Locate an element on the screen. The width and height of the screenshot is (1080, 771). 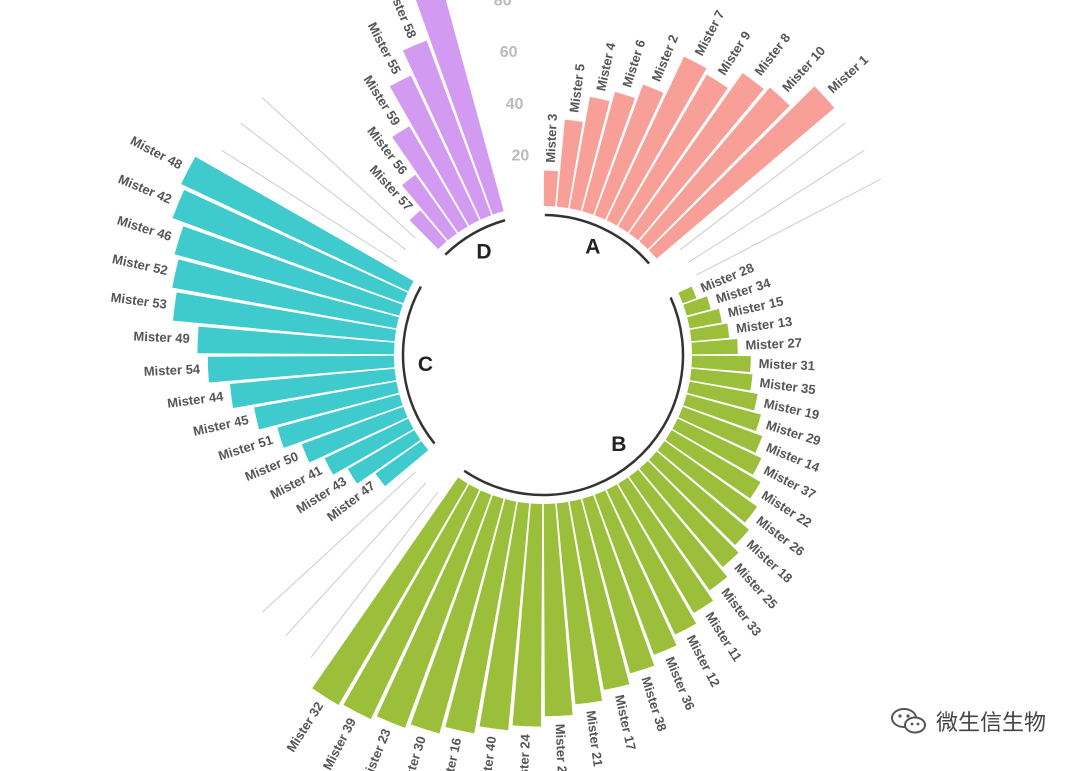
bar-label: Mister 59 is located at coordinates (382, 101).